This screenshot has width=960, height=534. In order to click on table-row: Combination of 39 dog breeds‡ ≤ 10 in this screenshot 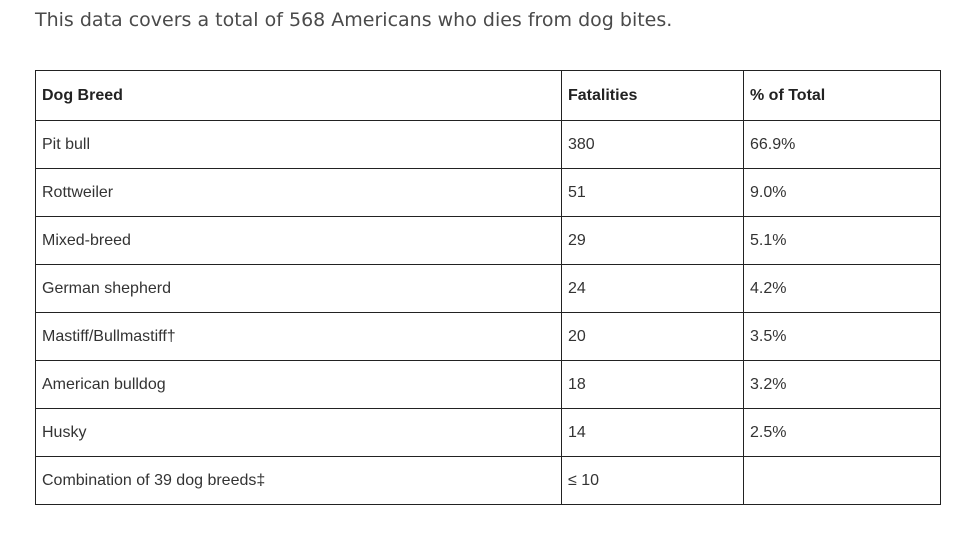, I will do `click(488, 480)`.